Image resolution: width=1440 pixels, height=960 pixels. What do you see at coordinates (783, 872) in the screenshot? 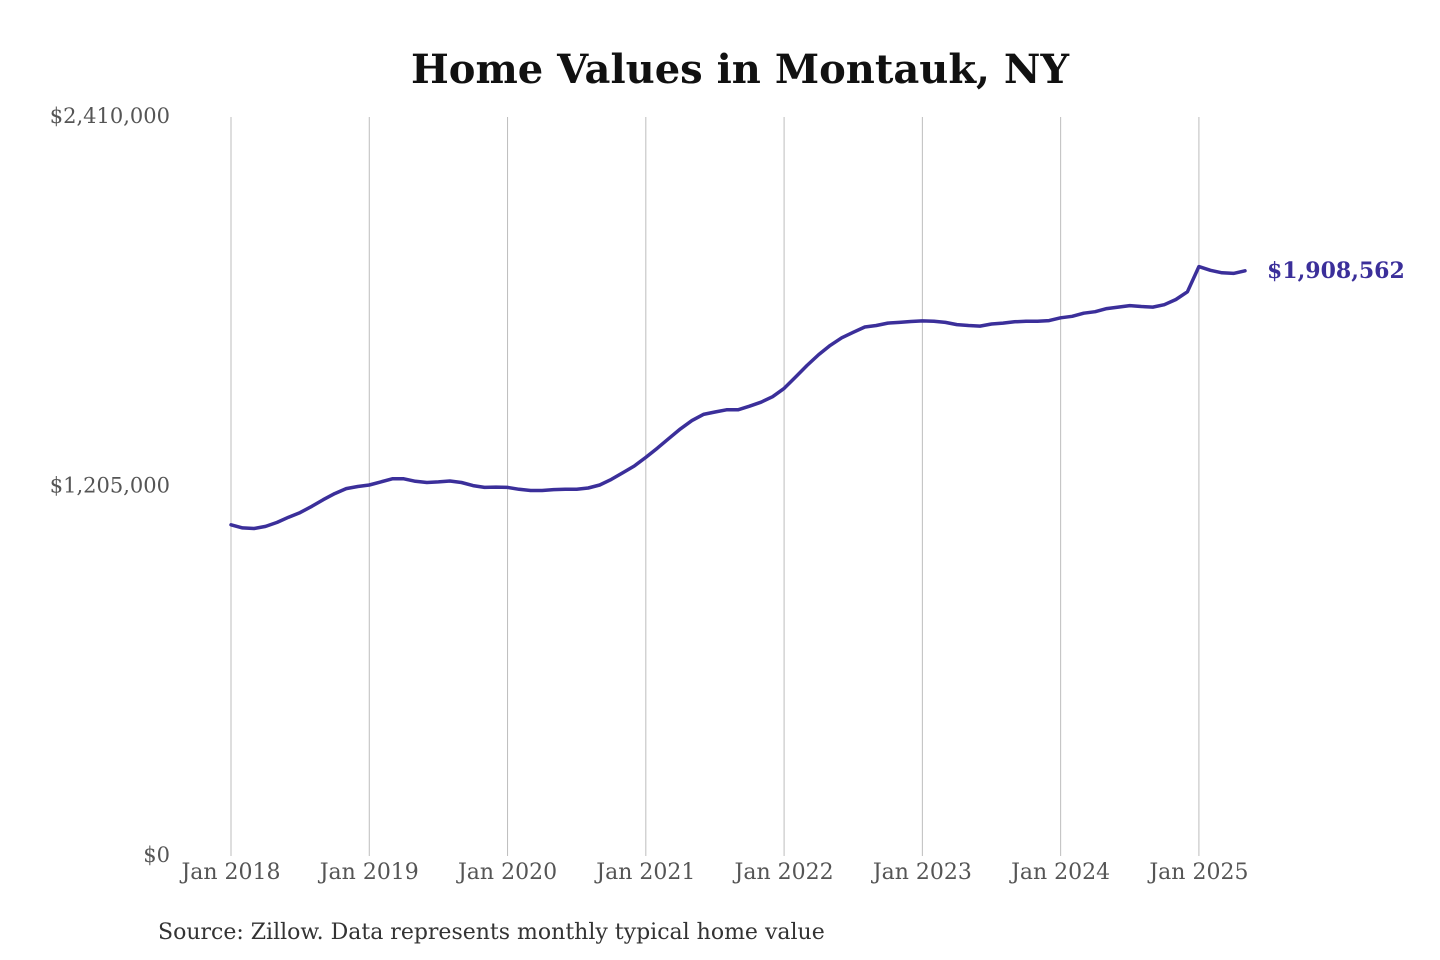
I see `x-tick-label: Jan 2022` at bounding box center [783, 872].